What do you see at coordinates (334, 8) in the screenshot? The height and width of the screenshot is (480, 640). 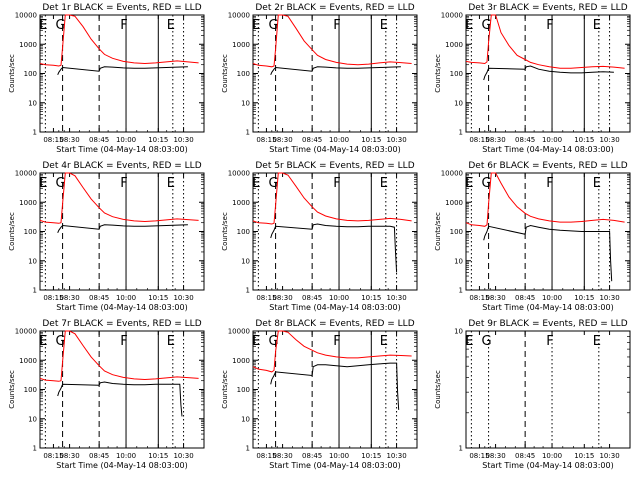 I see `panel-title: Det 2r BLACK = Events, RED = LLD` at bounding box center [334, 8].